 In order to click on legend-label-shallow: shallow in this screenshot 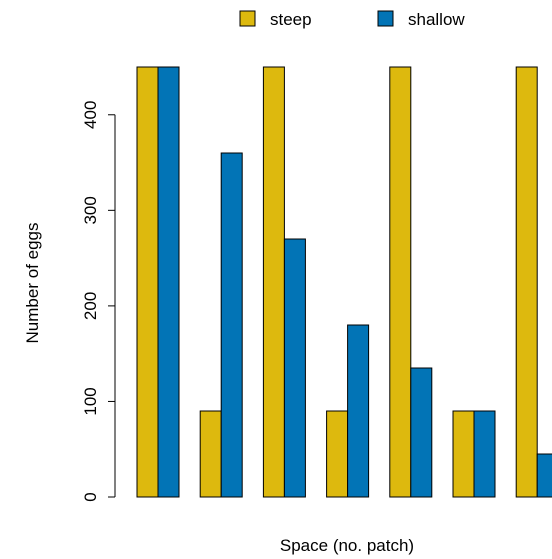, I will do `click(436, 19)`.